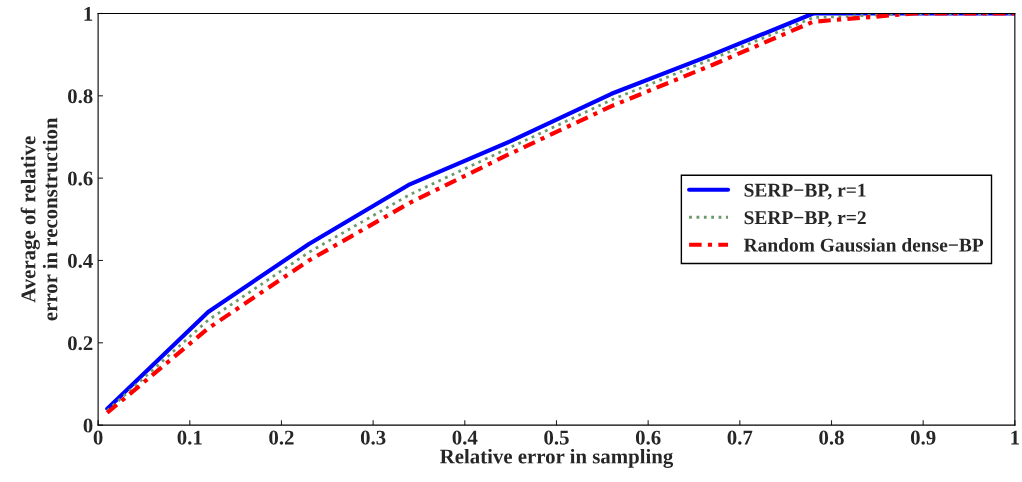  Describe the element at coordinates (88, 425) in the screenshot. I see `y-tick-label: 0` at that location.